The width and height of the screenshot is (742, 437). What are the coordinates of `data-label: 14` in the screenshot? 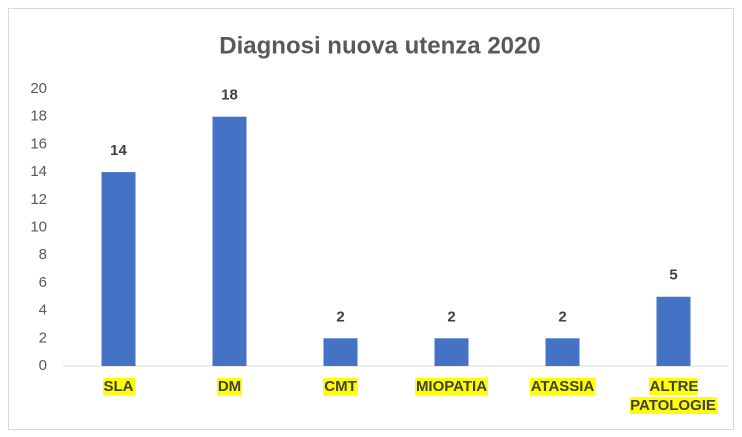 It's located at (118, 150).